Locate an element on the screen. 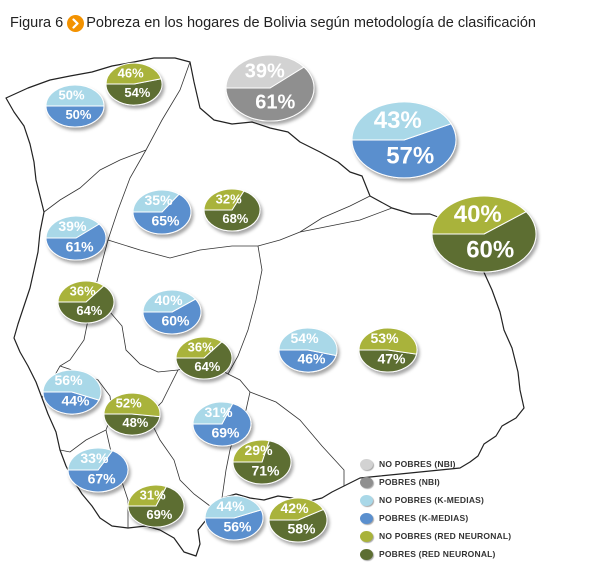 This screenshot has width=604, height=587. legend-label: POBRES (RED NEURONAL) is located at coordinates (437, 554).